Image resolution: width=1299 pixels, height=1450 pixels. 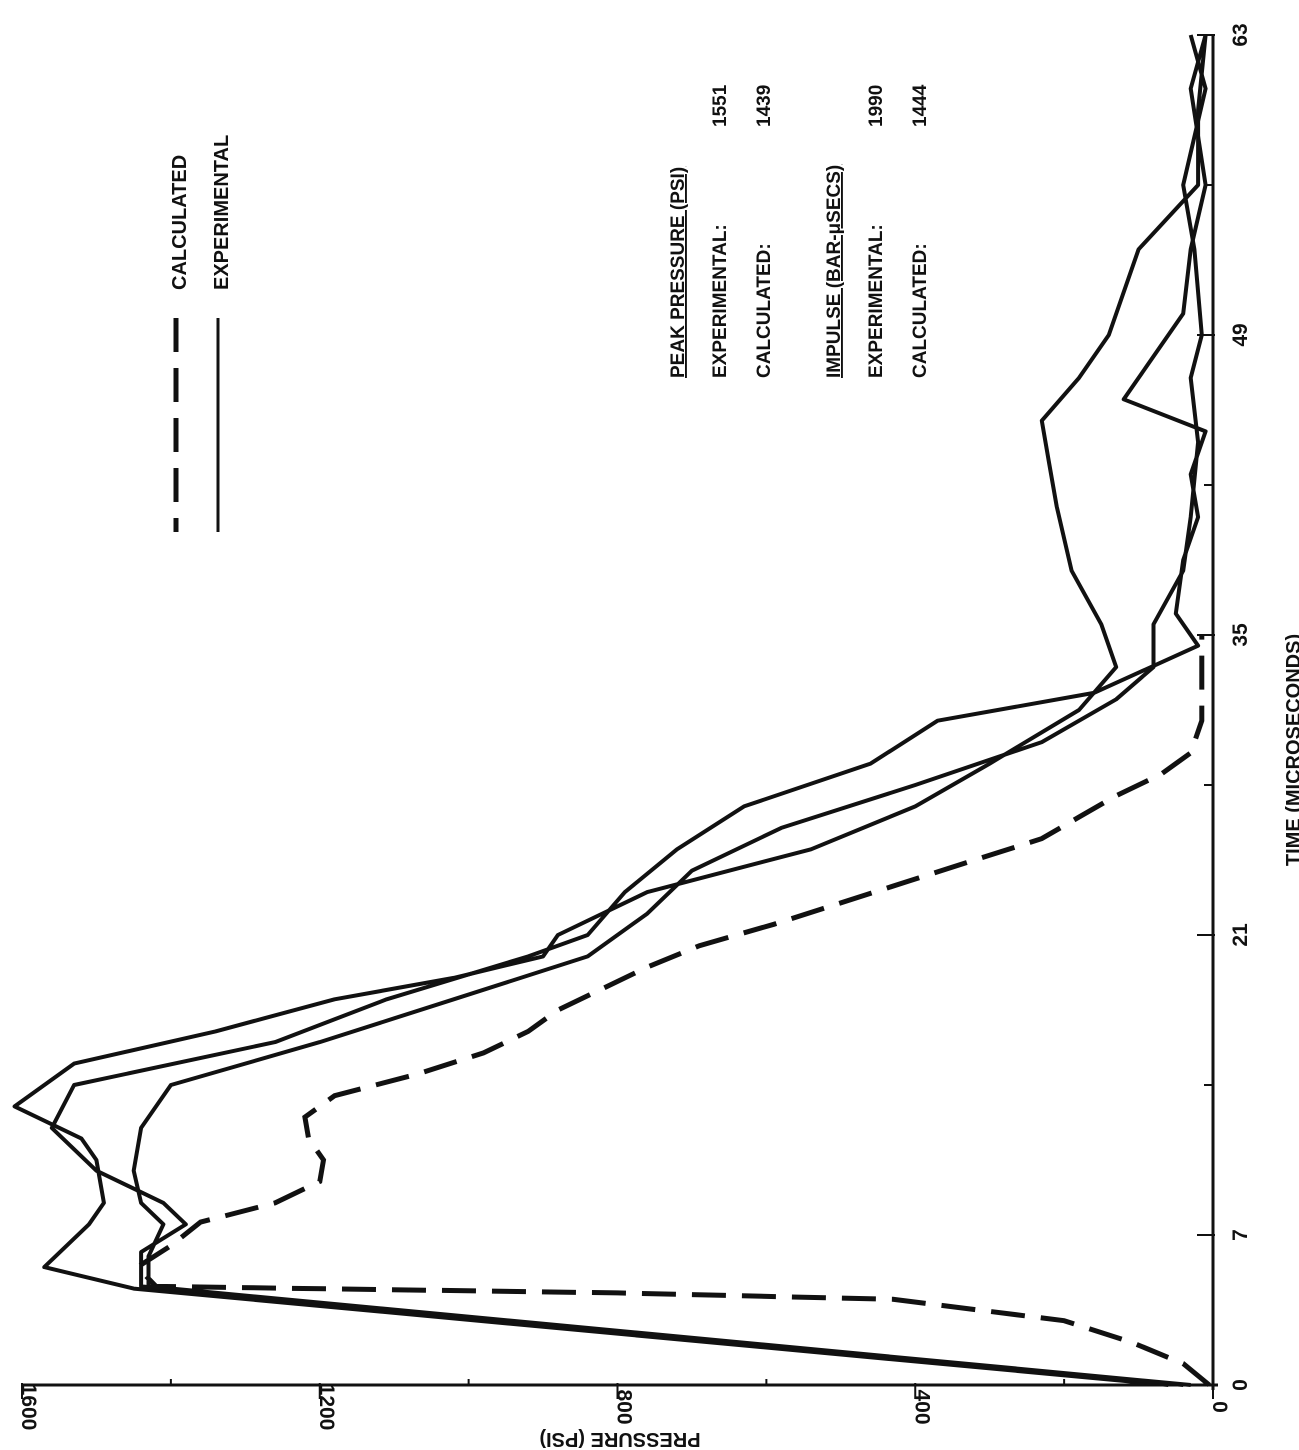 What do you see at coordinates (1240, 34) in the screenshot?
I see `x-tick-label-63: 63` at bounding box center [1240, 34].